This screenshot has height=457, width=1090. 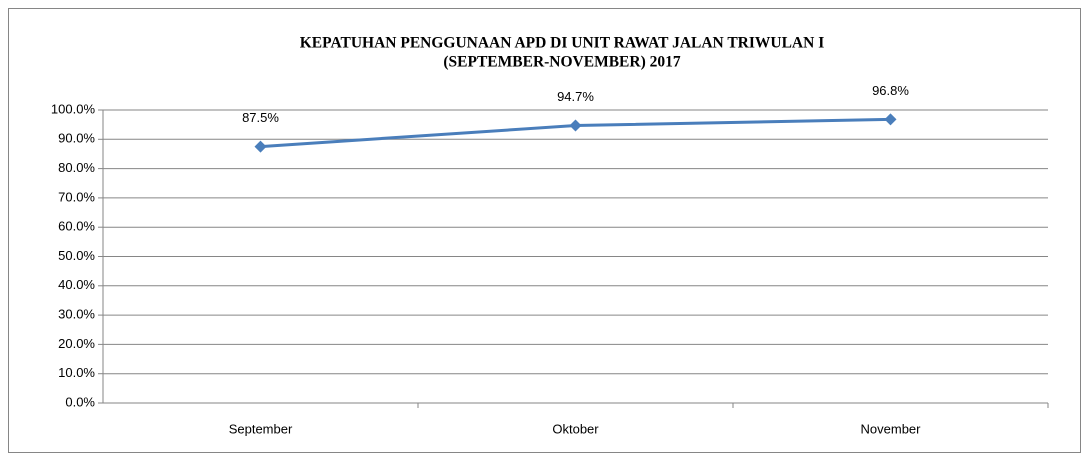 I want to click on x-tick-label: November, so click(x=891, y=428).